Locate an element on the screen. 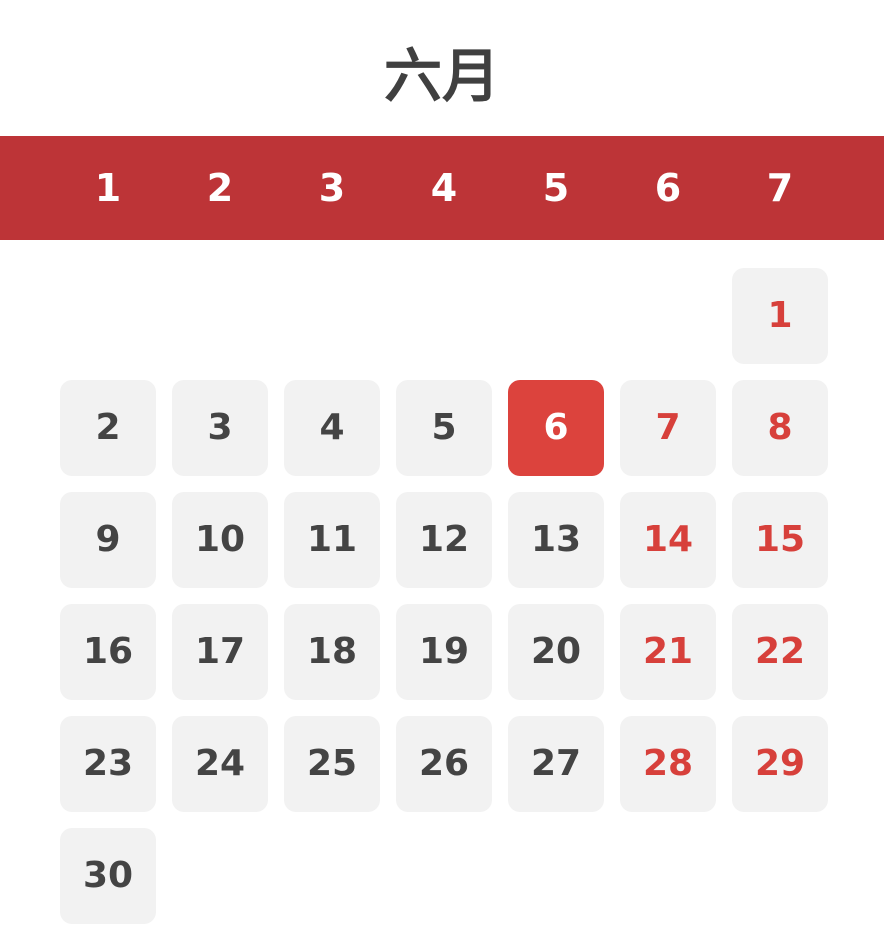 This screenshot has height=948, width=884. month-title: 六月 is located at coordinates (441, 76).